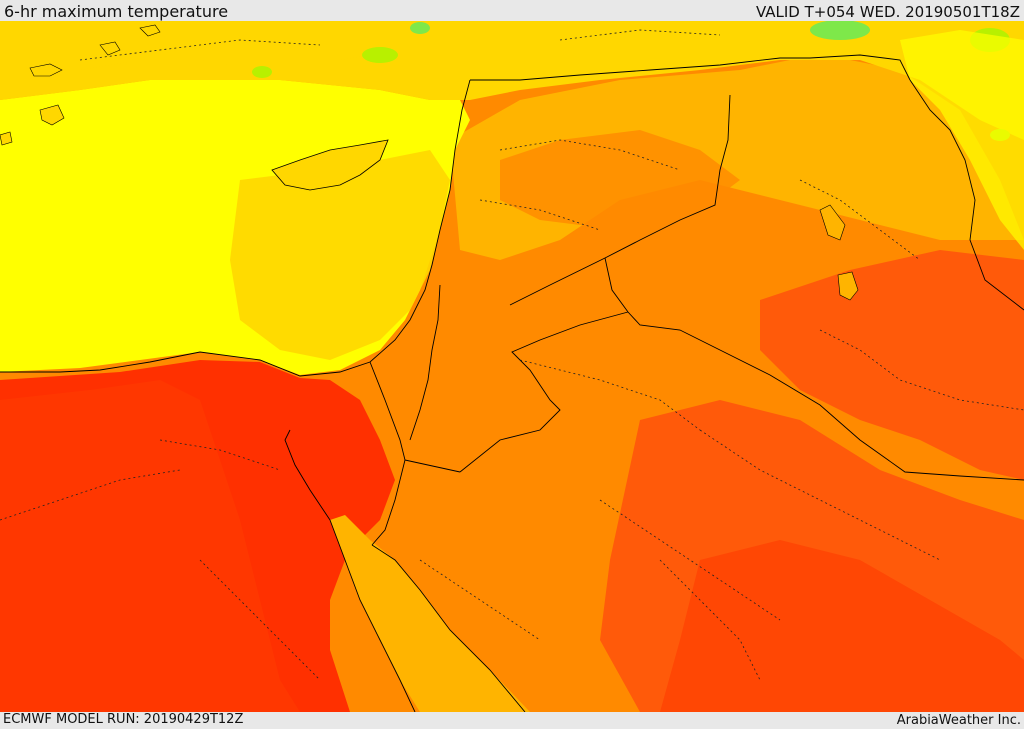  I want to click on hot-zone-syria-desert, so click(620, 180).